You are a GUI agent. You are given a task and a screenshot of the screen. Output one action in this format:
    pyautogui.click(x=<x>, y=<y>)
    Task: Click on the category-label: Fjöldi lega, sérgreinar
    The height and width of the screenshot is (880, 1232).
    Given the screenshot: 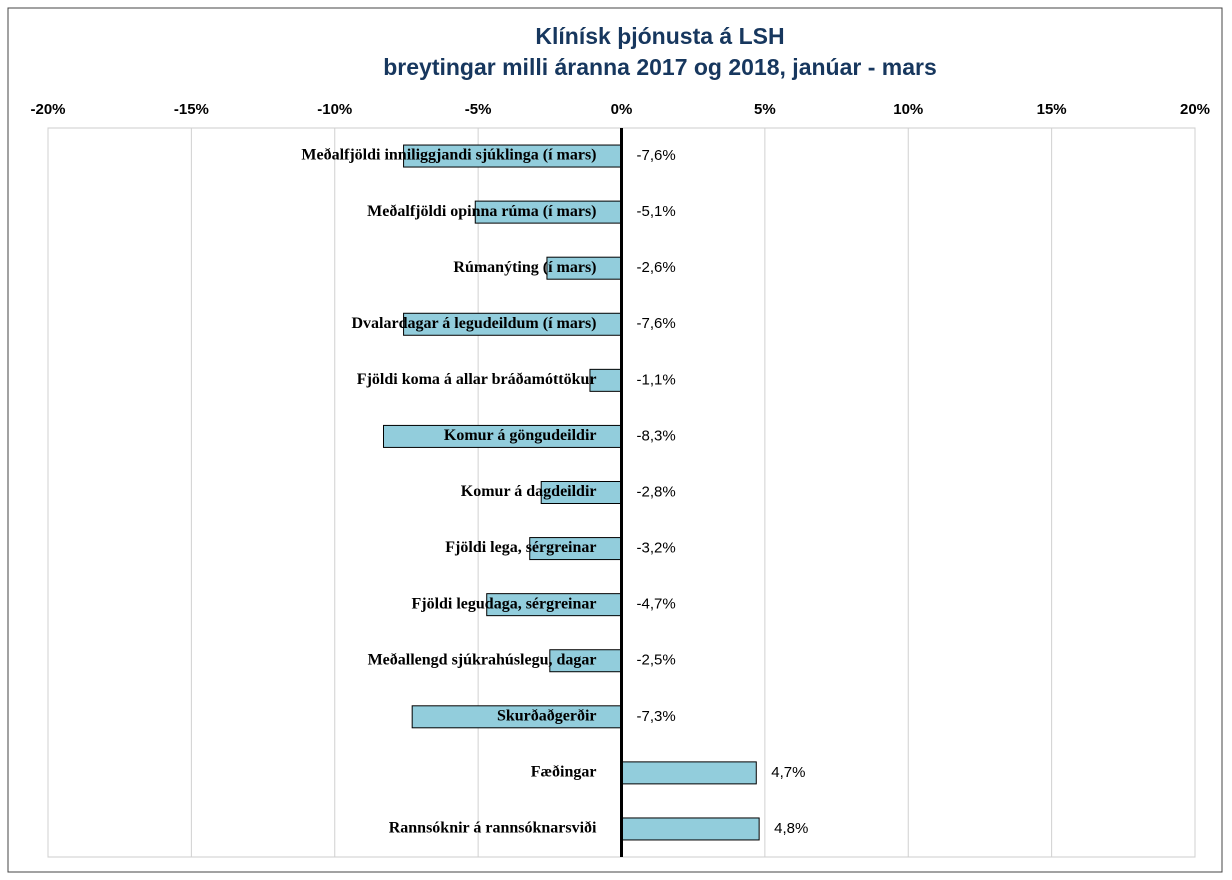 What is the action you would take?
    pyautogui.click(x=520, y=547)
    